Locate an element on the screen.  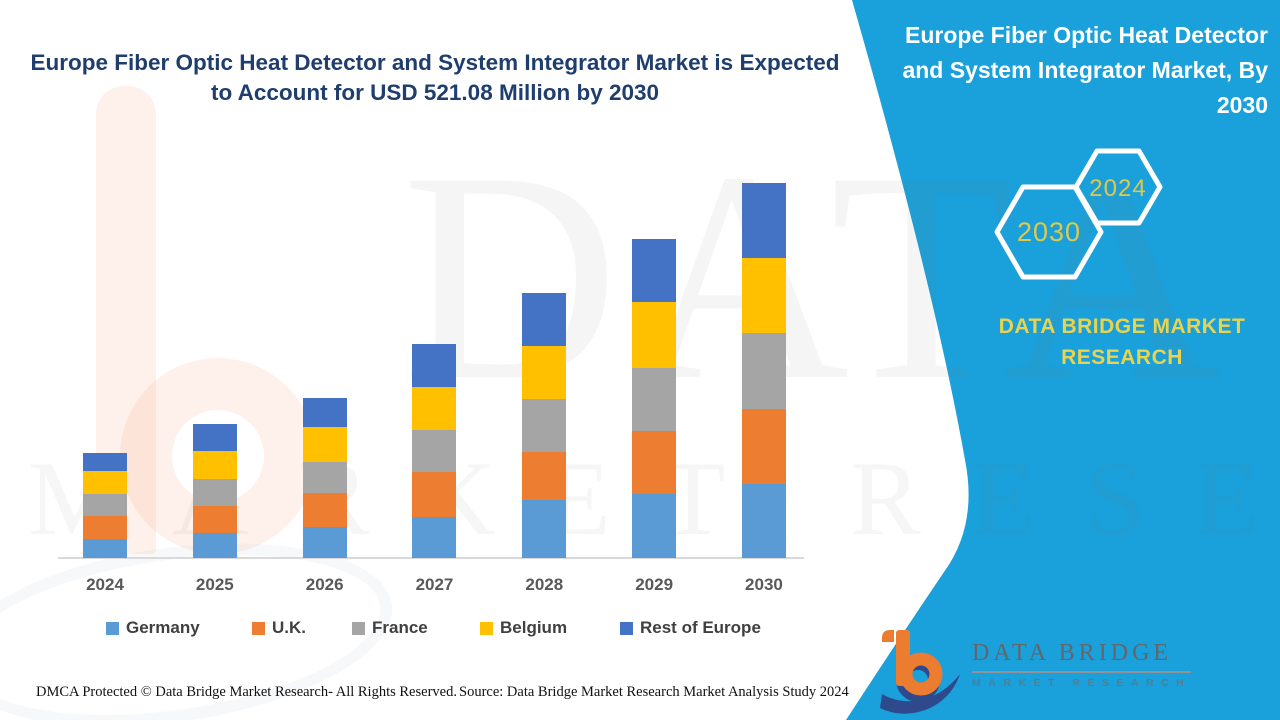
bar-2024-segment-germany is located at coordinates (105, 548).